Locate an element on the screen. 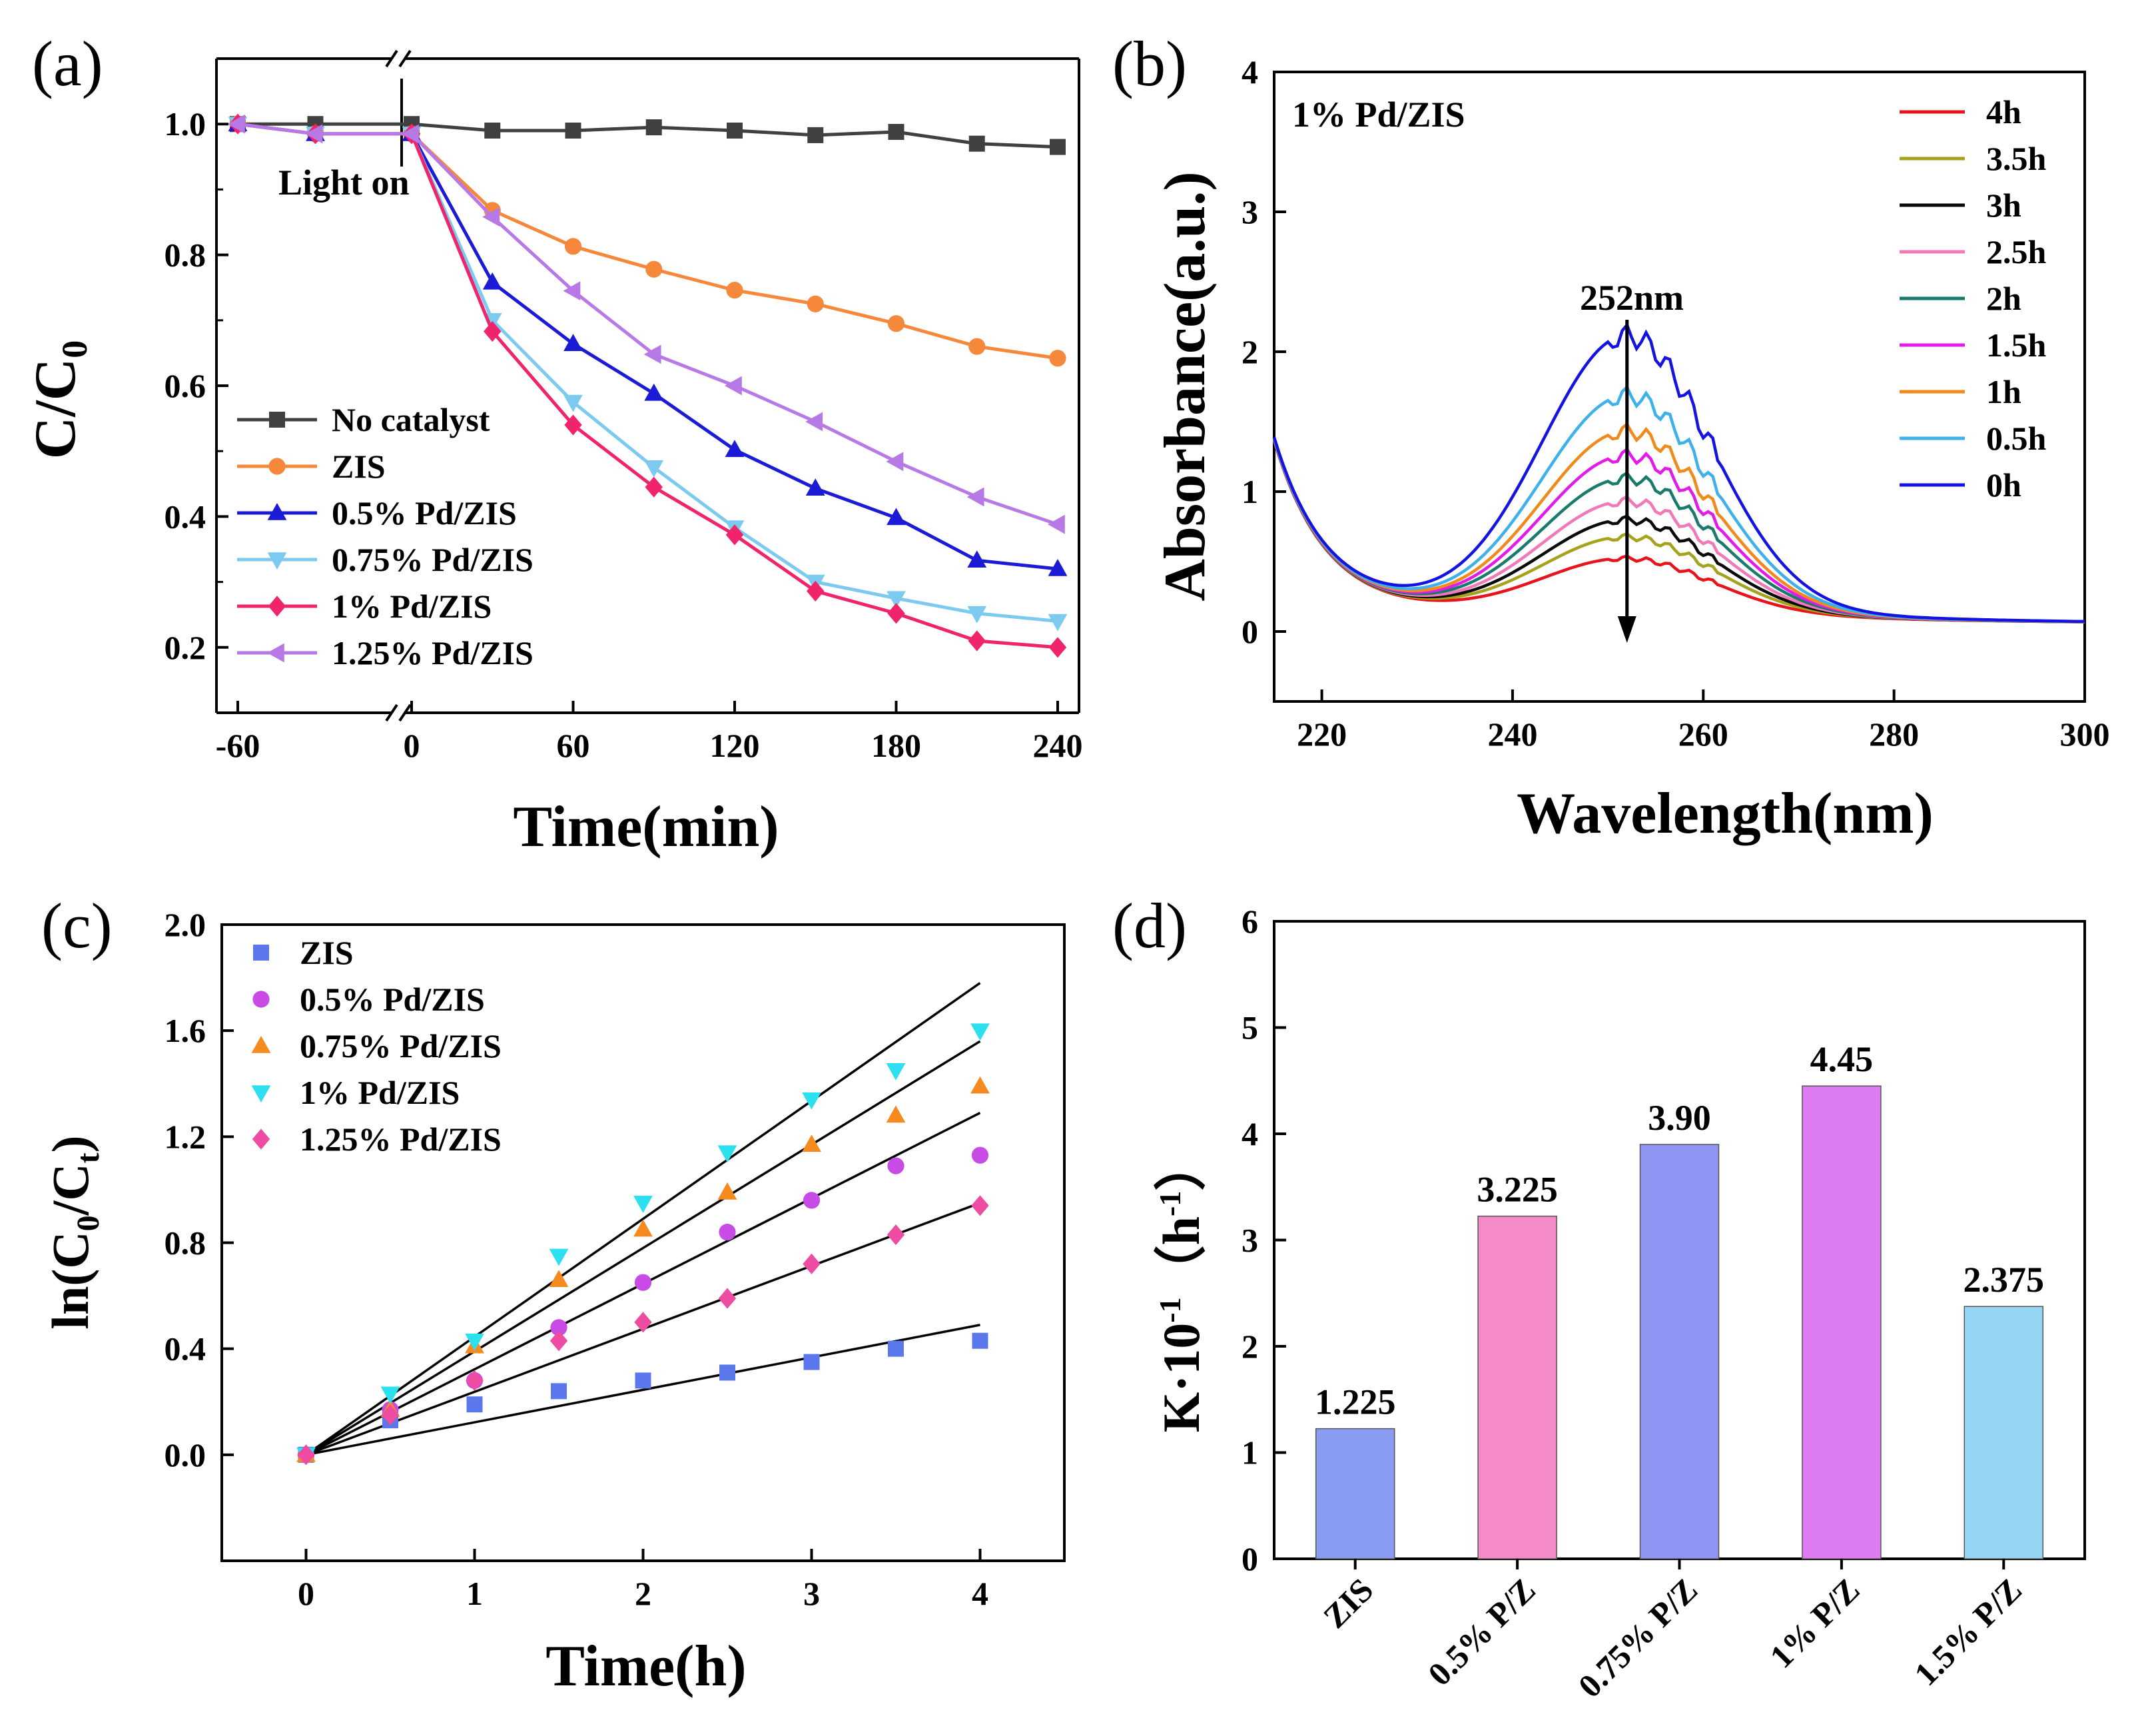  panel-c-frame is located at coordinates (643, 1242).